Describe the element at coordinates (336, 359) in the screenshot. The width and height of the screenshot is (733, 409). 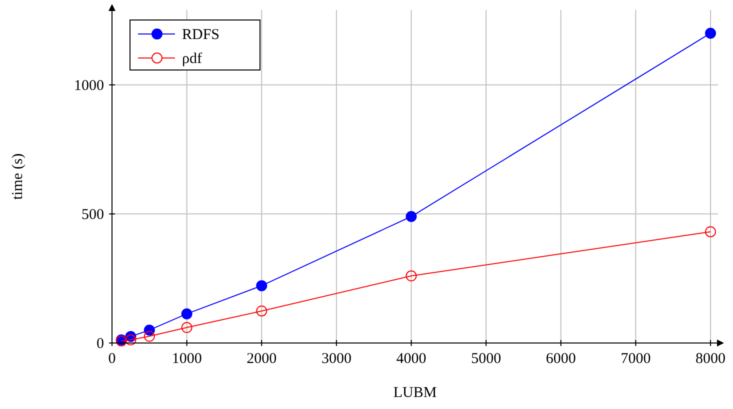
I see `x-tick-label: 3000` at that location.